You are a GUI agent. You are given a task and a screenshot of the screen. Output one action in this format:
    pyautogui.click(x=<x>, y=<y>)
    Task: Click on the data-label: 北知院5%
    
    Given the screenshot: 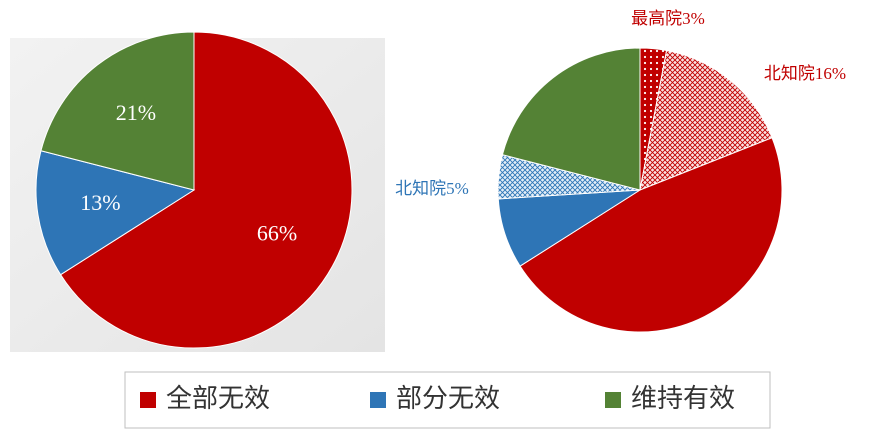 What is the action you would take?
    pyautogui.click(x=432, y=188)
    